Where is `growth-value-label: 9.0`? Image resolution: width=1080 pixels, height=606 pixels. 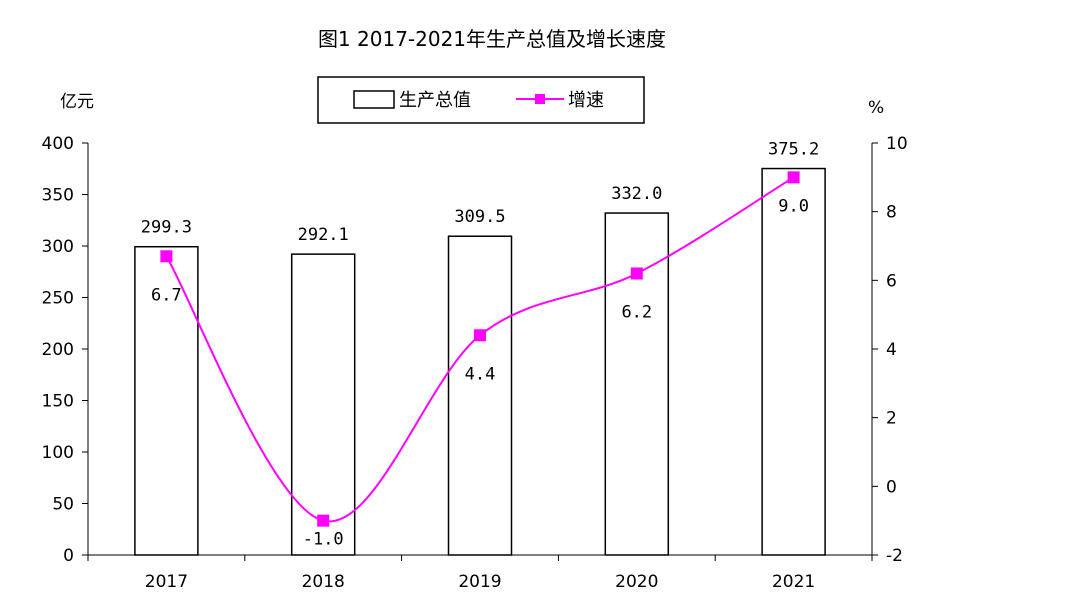 growth-value-label: 9.0 is located at coordinates (793, 206).